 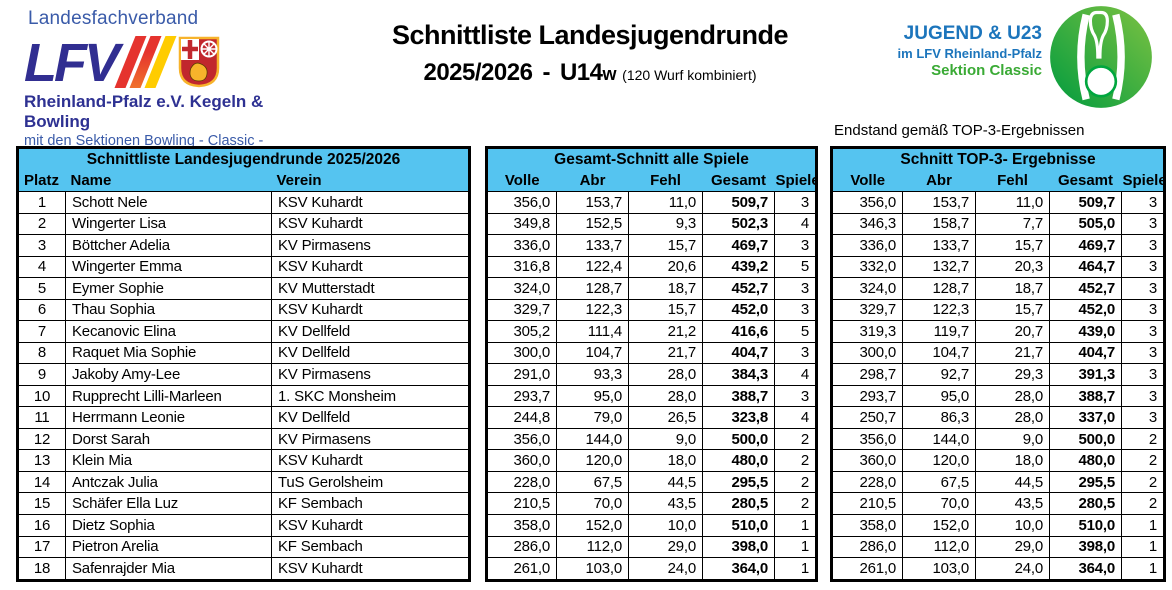 What do you see at coordinates (168, 288) in the screenshot?
I see `player-name-cell: Eymer Sophie` at bounding box center [168, 288].